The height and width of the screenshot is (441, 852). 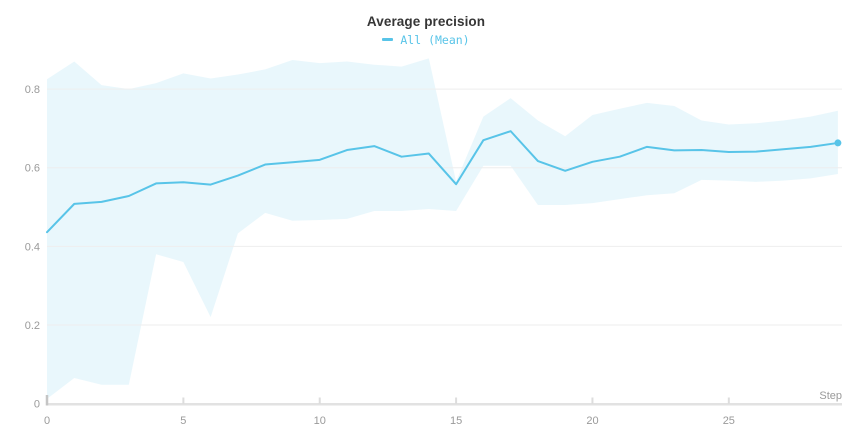 I want to click on x-tick-label: 0, so click(x=47, y=421).